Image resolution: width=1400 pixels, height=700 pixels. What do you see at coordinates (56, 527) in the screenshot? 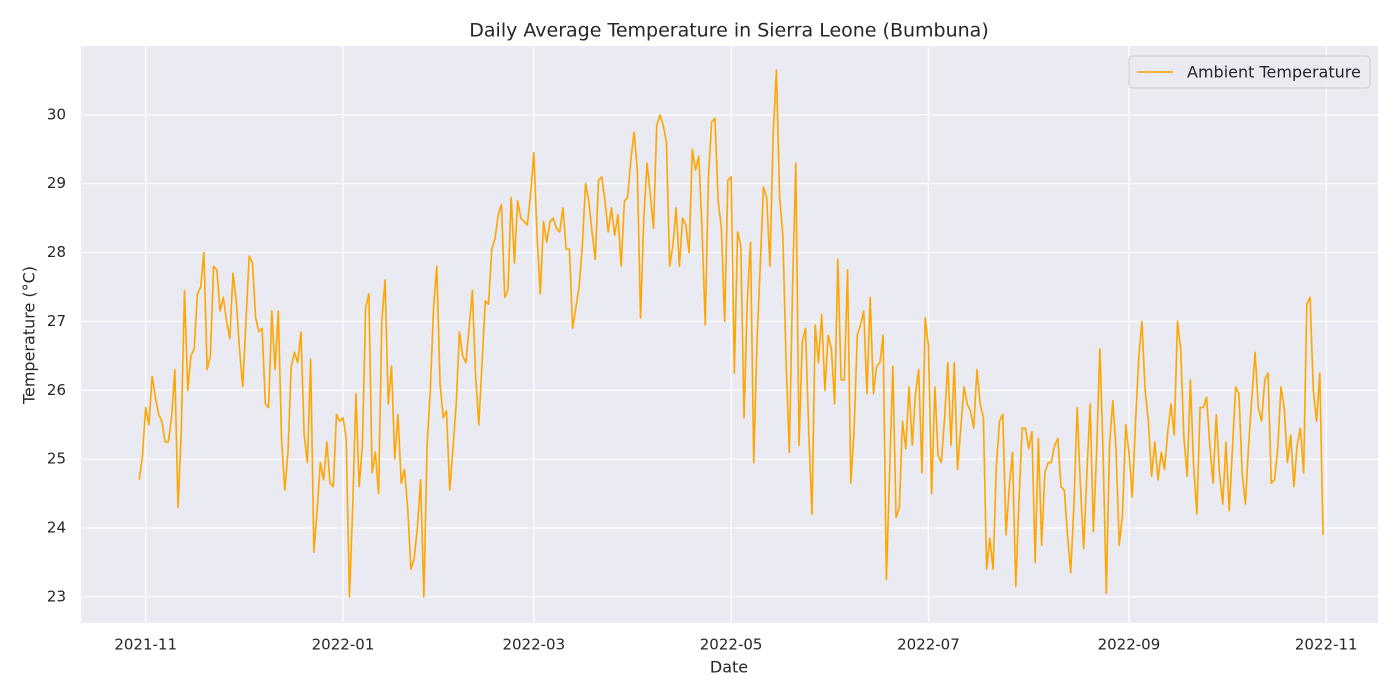
I see `y-tick-label: 24` at bounding box center [56, 527].